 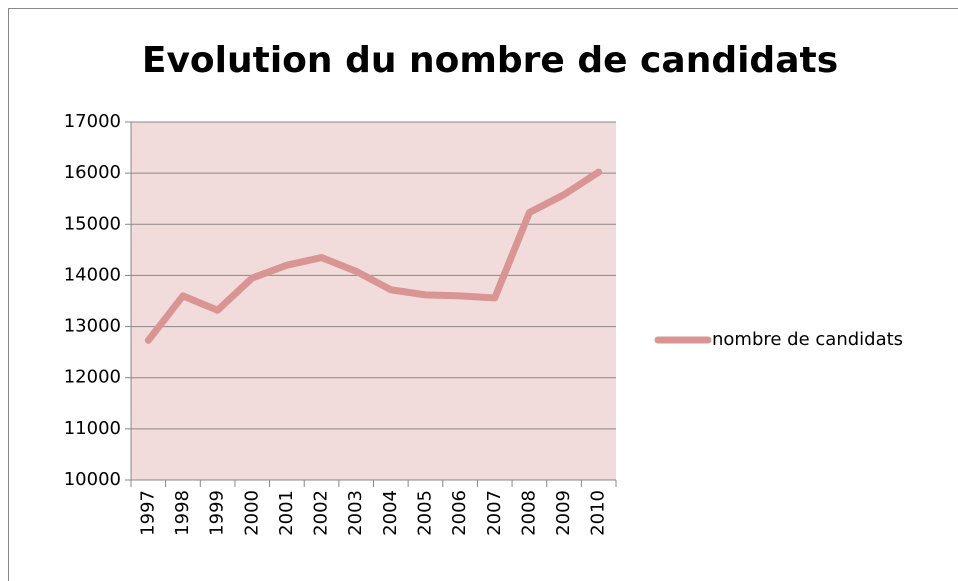 What do you see at coordinates (390, 513) in the screenshot?
I see `x-tick-label: 2004` at bounding box center [390, 513].